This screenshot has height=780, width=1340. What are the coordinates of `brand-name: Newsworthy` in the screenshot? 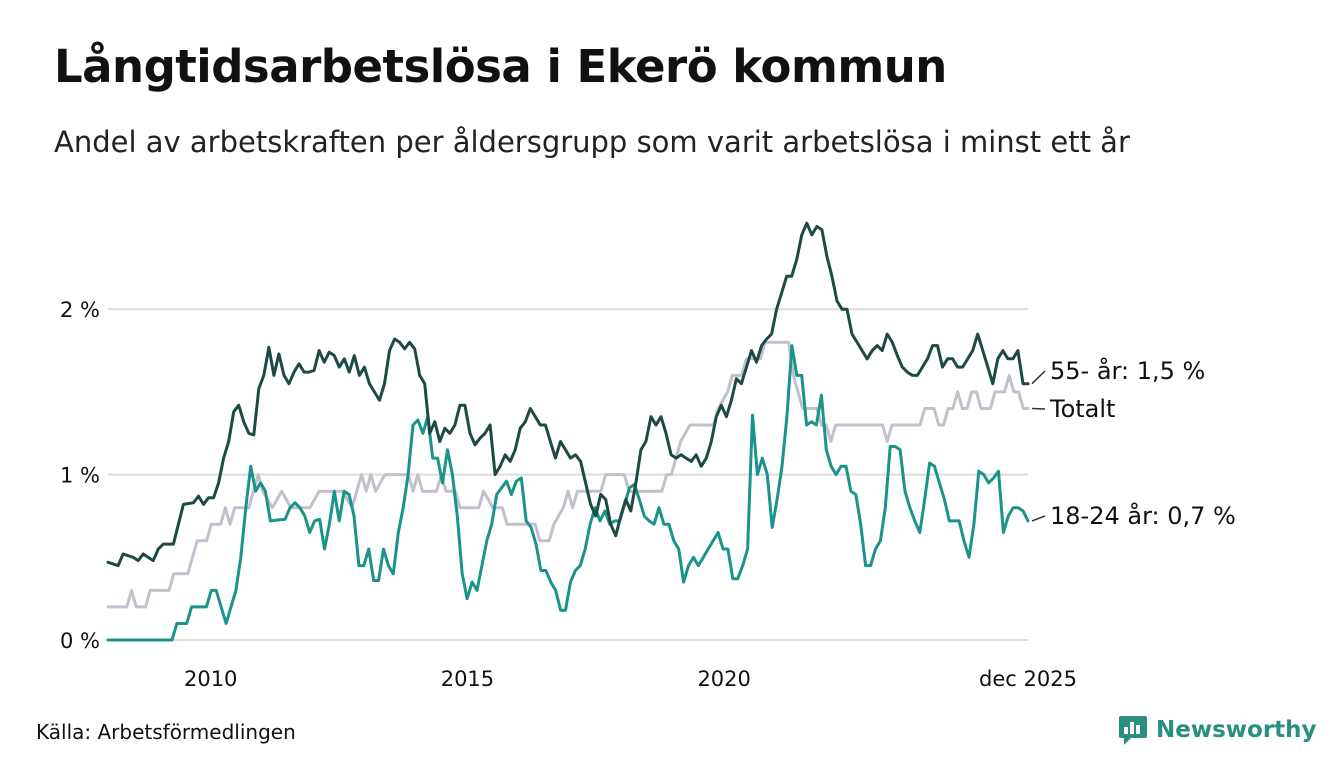 It's located at (1236, 730).